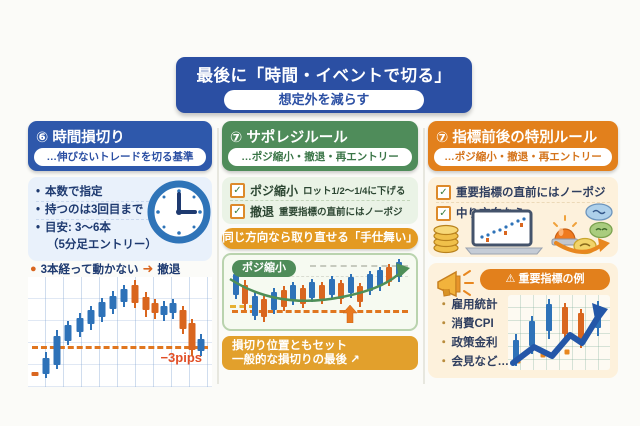 This screenshot has width=640, height=426. What do you see at coordinates (446, 239) in the screenshot?
I see `coins-icon` at bounding box center [446, 239].